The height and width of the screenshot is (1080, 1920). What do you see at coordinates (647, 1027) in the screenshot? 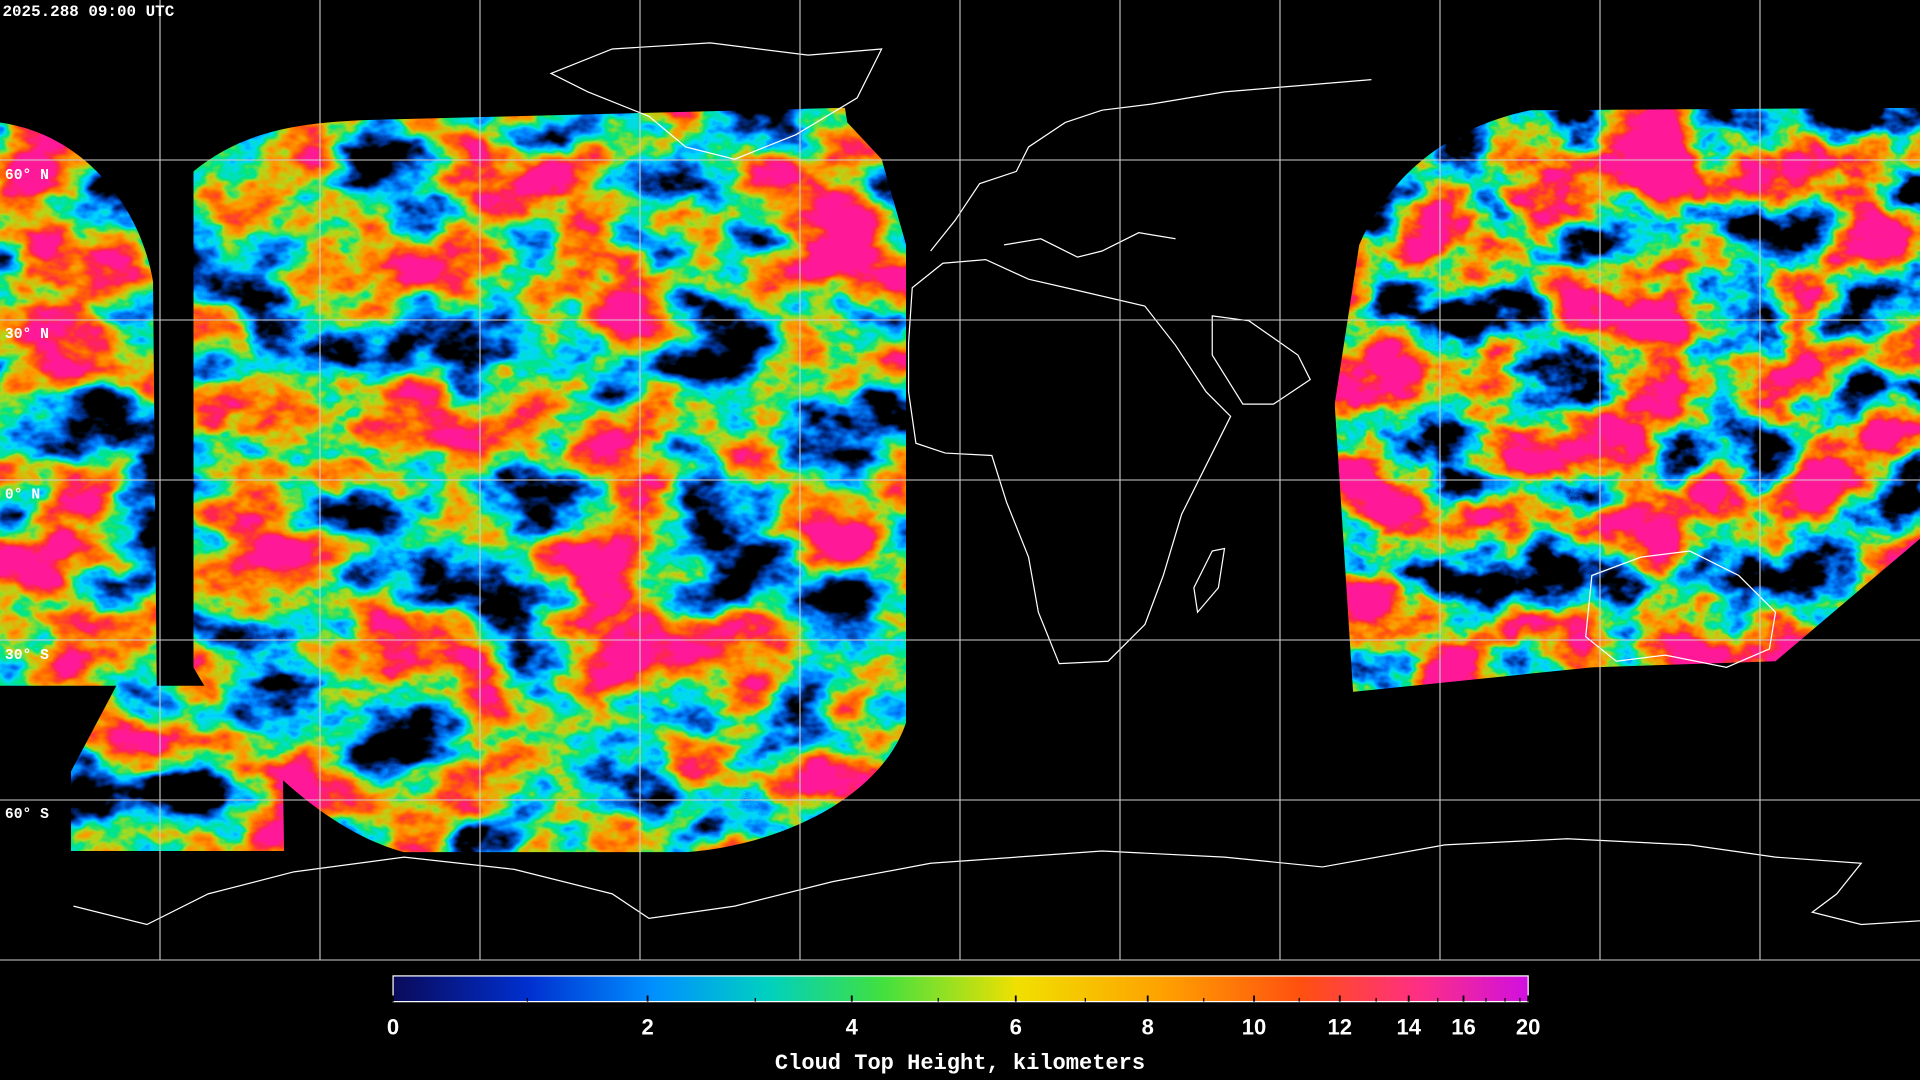
I see `colorbar-tick-label: 2` at bounding box center [647, 1027].